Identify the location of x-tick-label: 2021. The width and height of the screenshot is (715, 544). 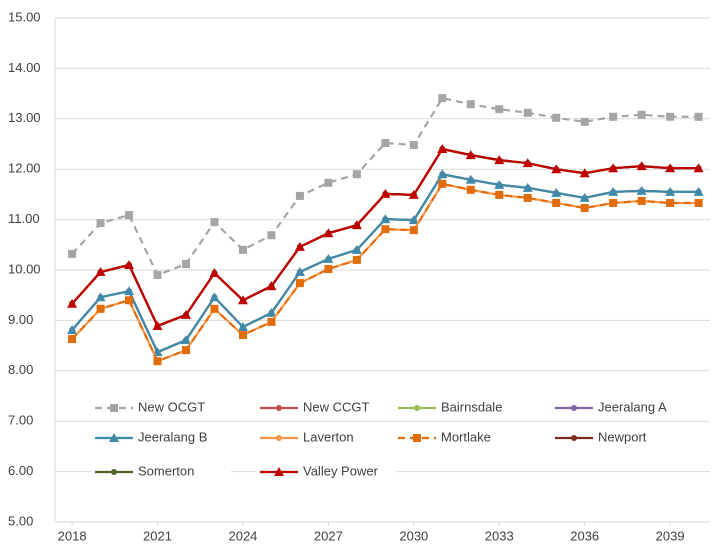
(157, 535).